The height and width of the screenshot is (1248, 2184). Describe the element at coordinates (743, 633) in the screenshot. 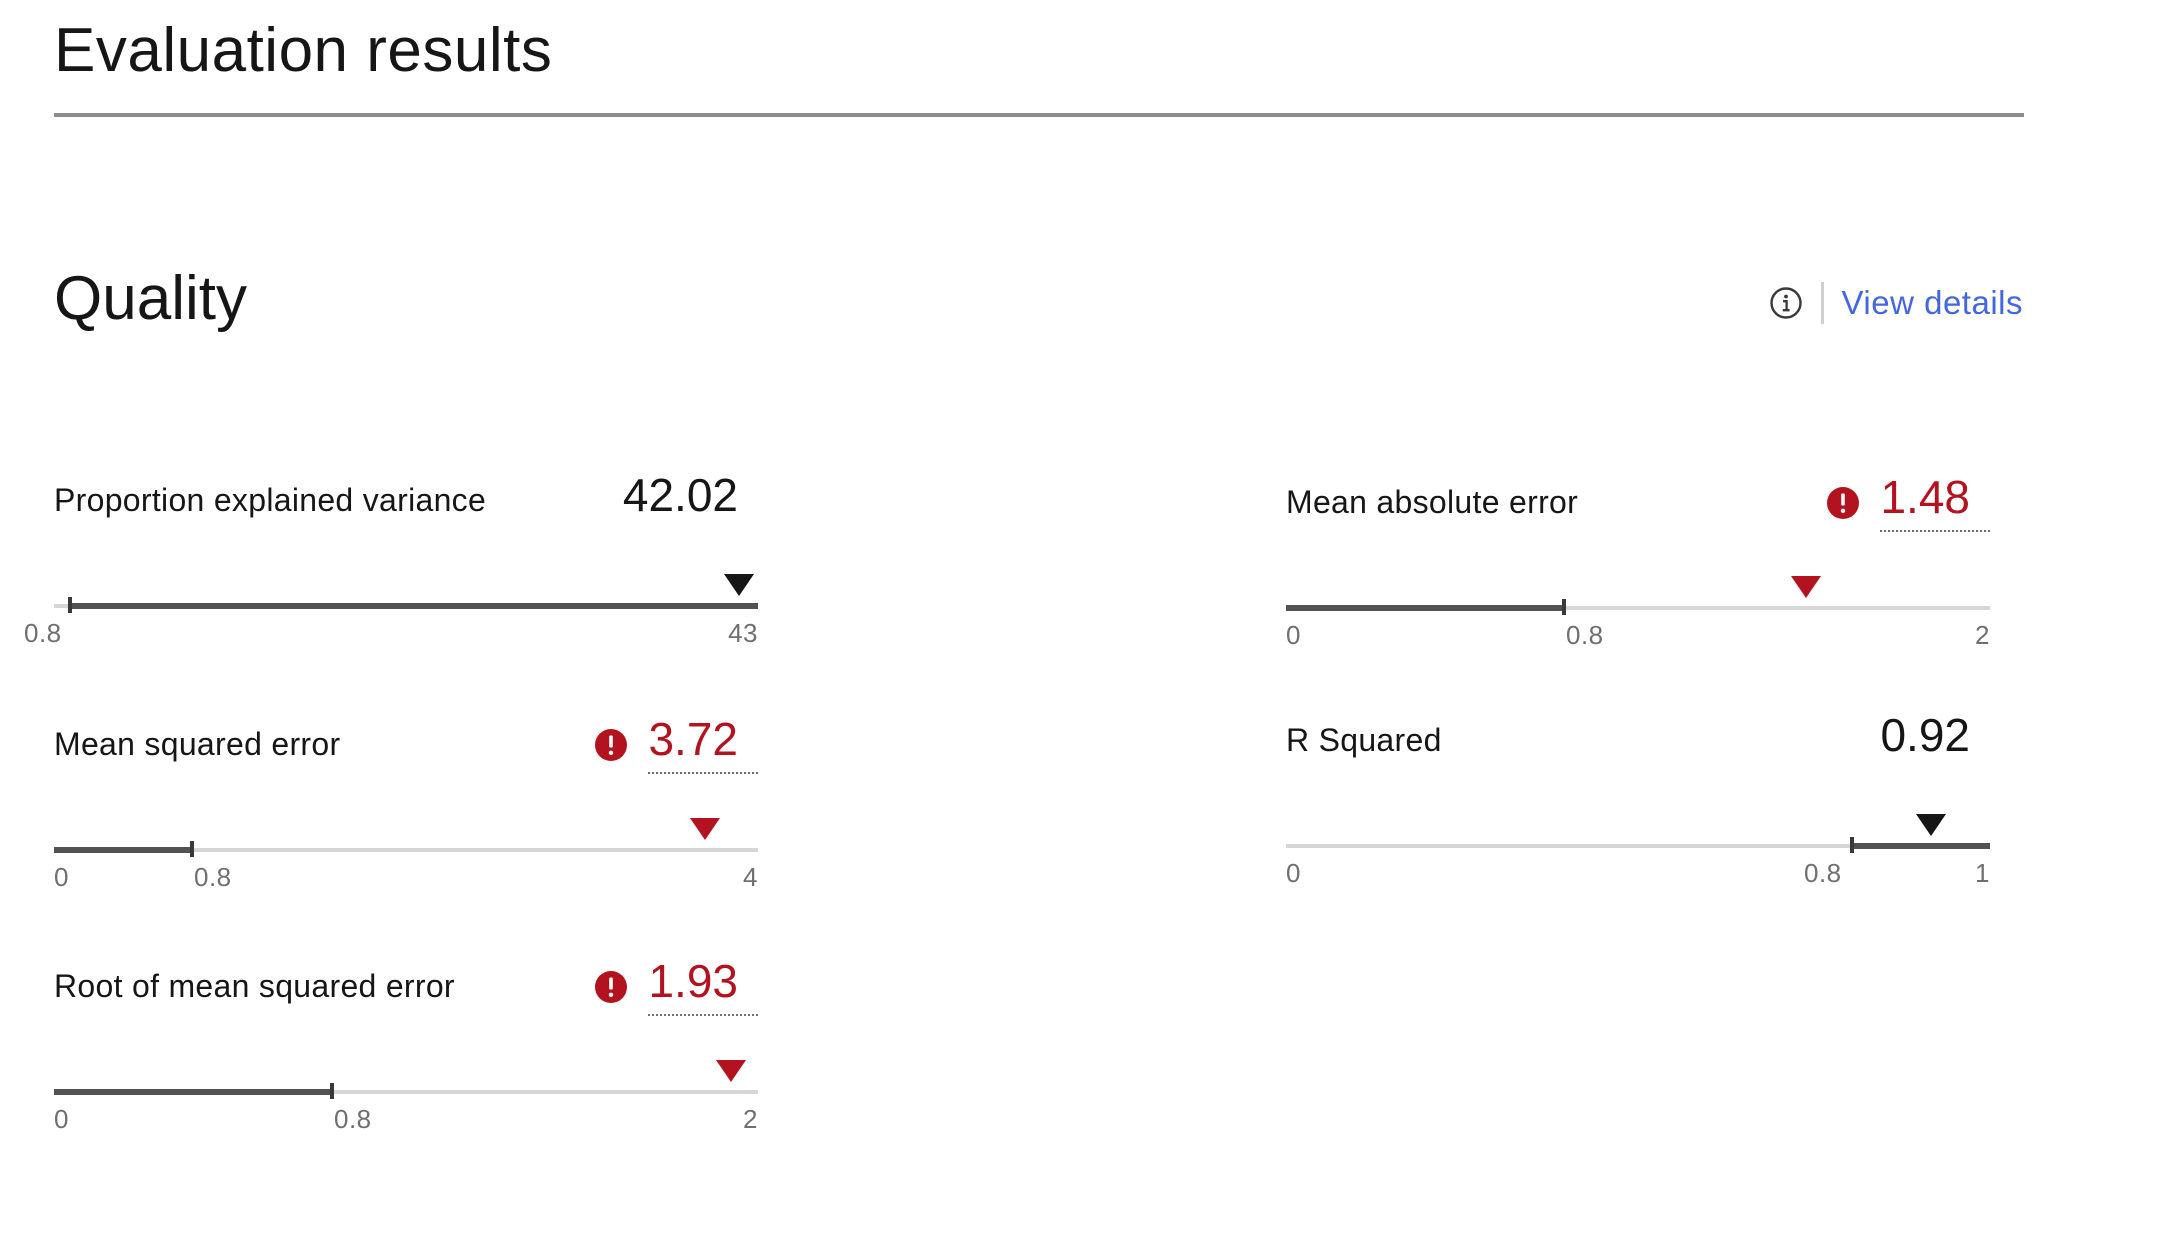

I see `scale-max-label: 43` at that location.